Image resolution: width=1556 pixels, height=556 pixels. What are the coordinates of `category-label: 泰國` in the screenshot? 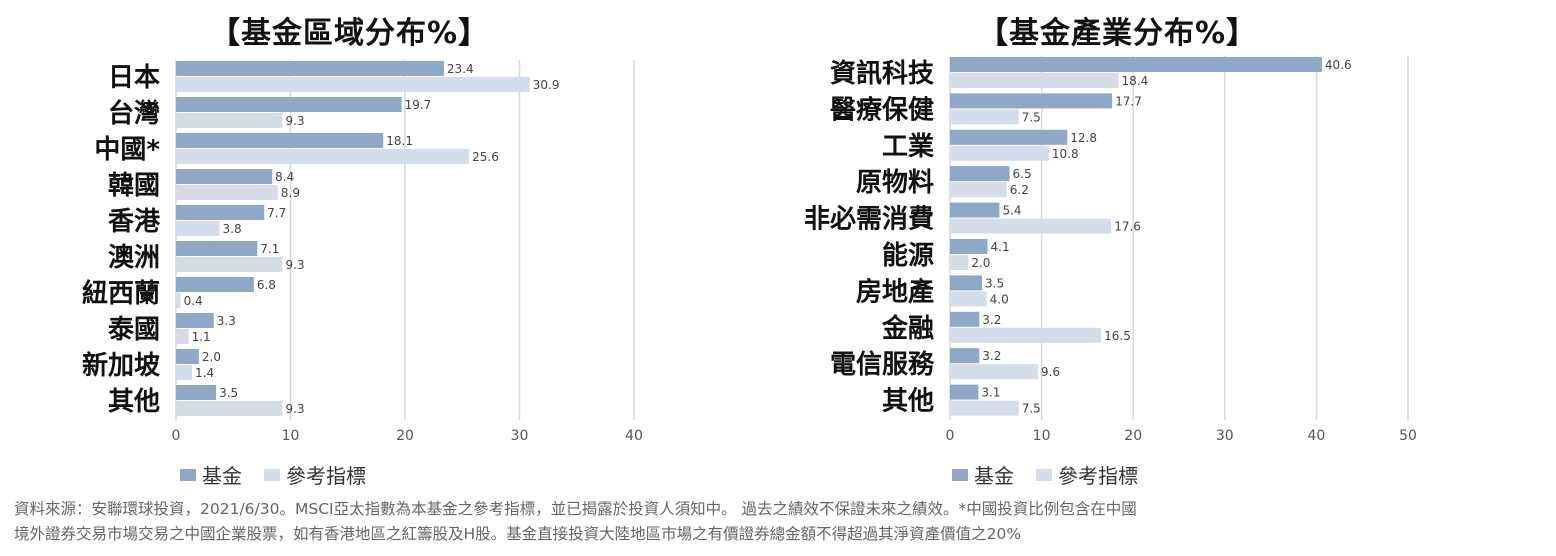 It's located at (134, 330).